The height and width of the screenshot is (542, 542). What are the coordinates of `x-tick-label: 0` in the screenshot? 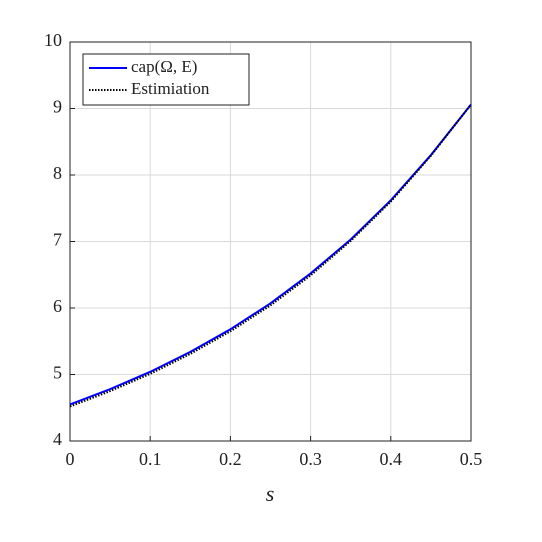 It's located at (70, 459).